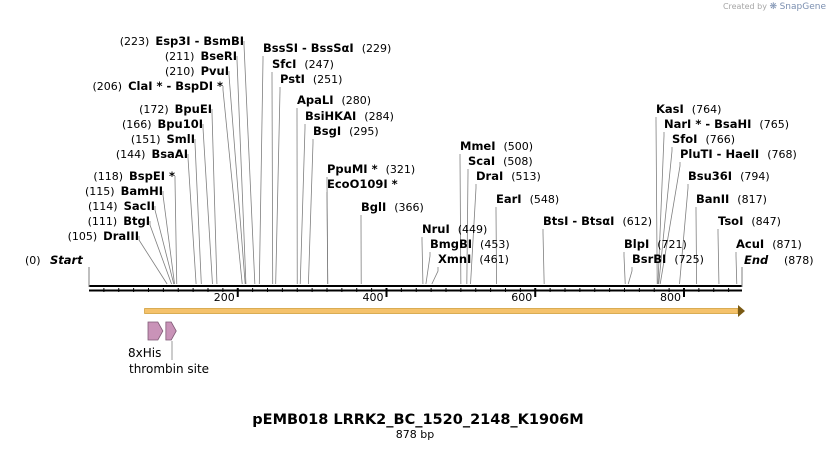 This screenshot has height=450, width=832. Describe the element at coordinates (417, 420) in the screenshot. I see `plasmid-title: pEMB018 LRRK2_BC_1520_2148_K1906M` at that location.